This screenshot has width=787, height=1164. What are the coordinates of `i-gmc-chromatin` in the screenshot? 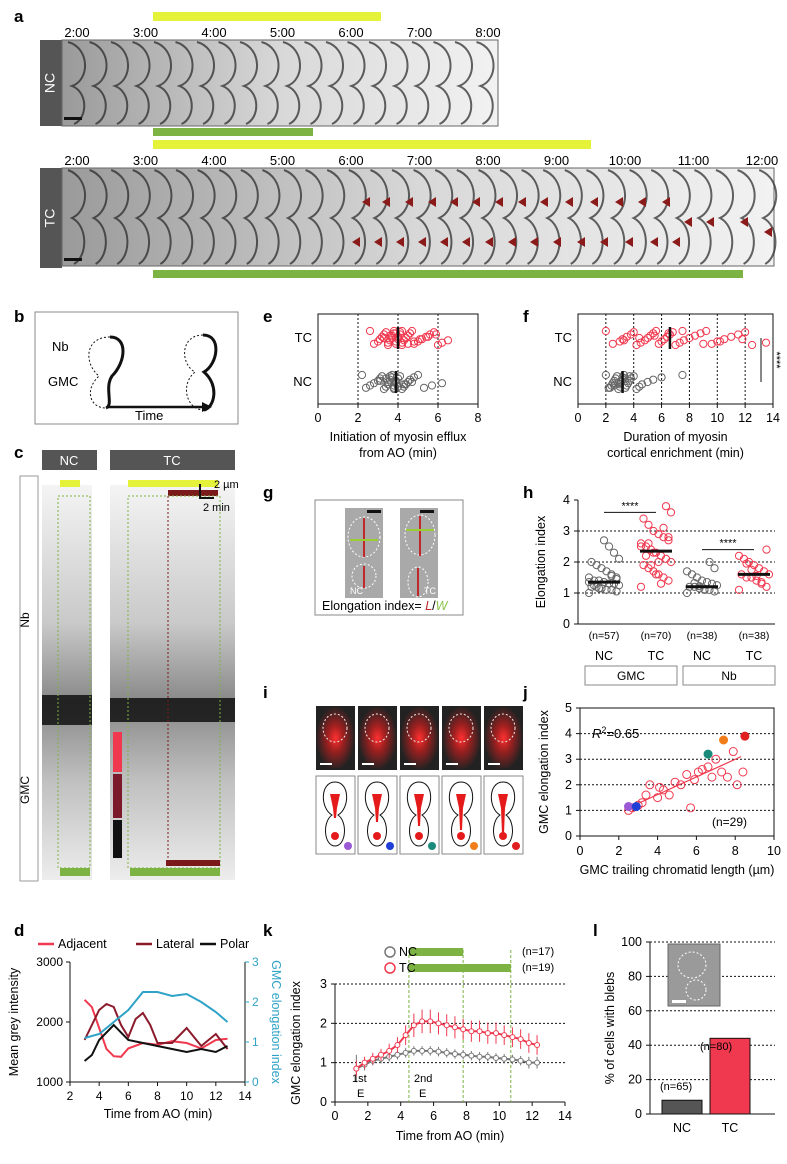 It's located at (335, 836).